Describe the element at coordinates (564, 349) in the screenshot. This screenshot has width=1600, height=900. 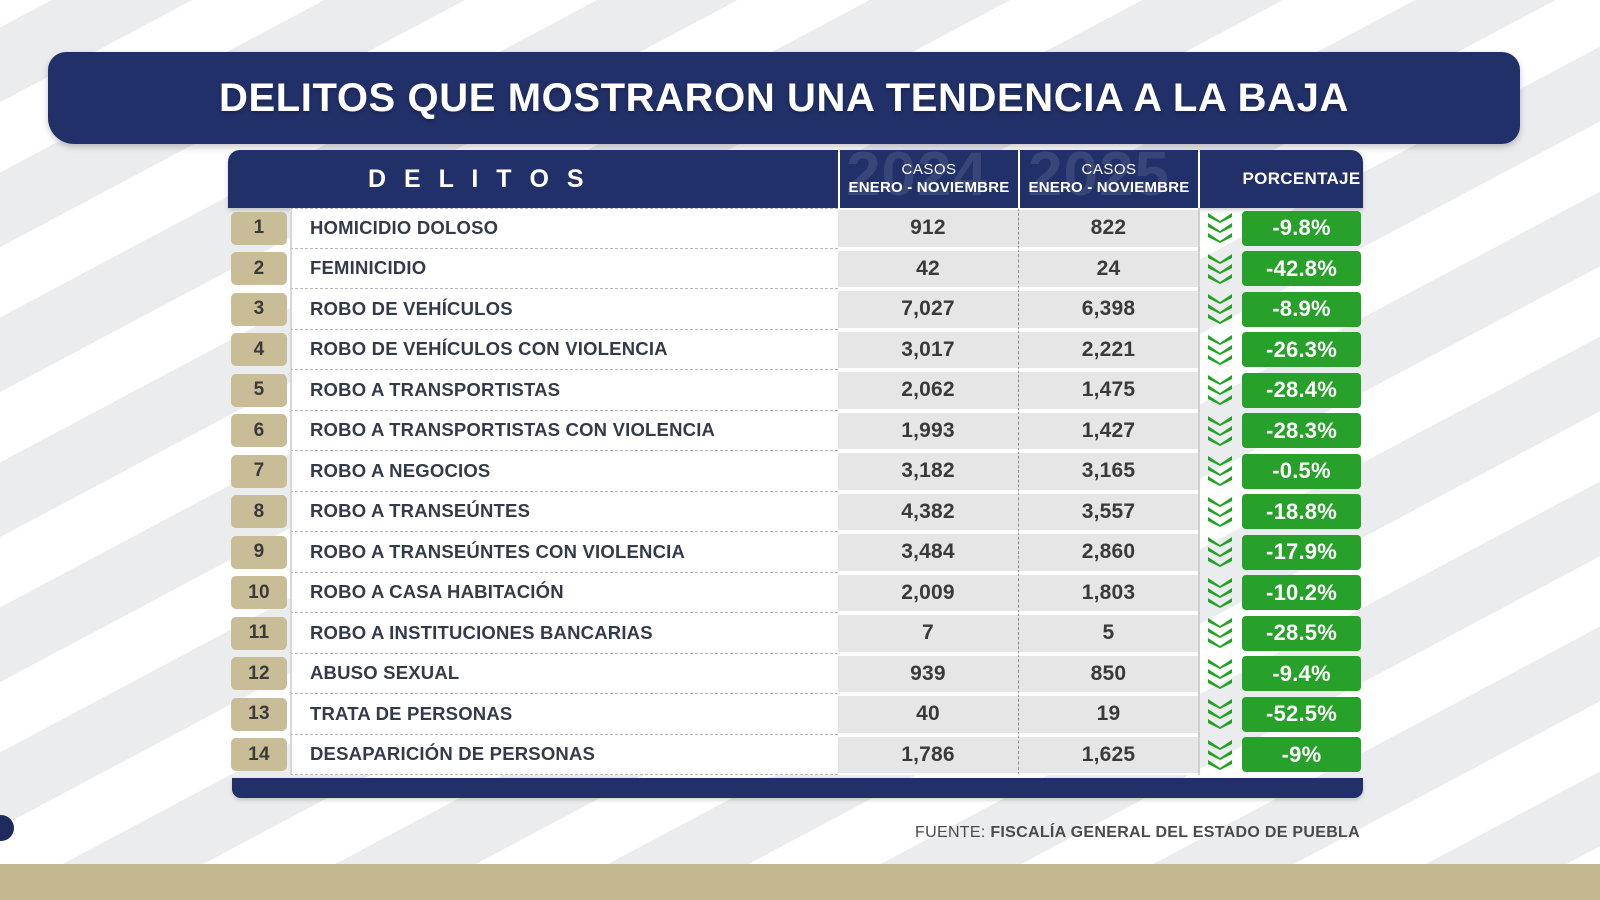
I see `row-delito-name: ROBO DE VEHÍCULOS CON VIOLENCIA` at that location.